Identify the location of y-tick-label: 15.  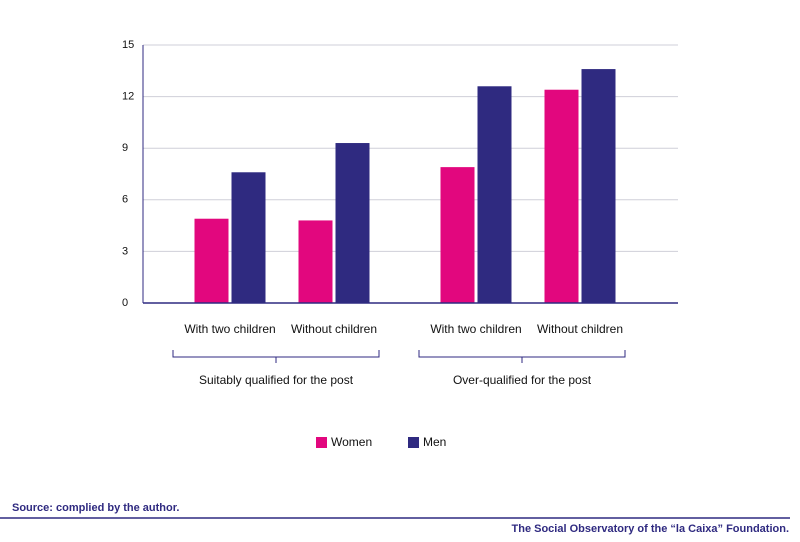
(128, 45).